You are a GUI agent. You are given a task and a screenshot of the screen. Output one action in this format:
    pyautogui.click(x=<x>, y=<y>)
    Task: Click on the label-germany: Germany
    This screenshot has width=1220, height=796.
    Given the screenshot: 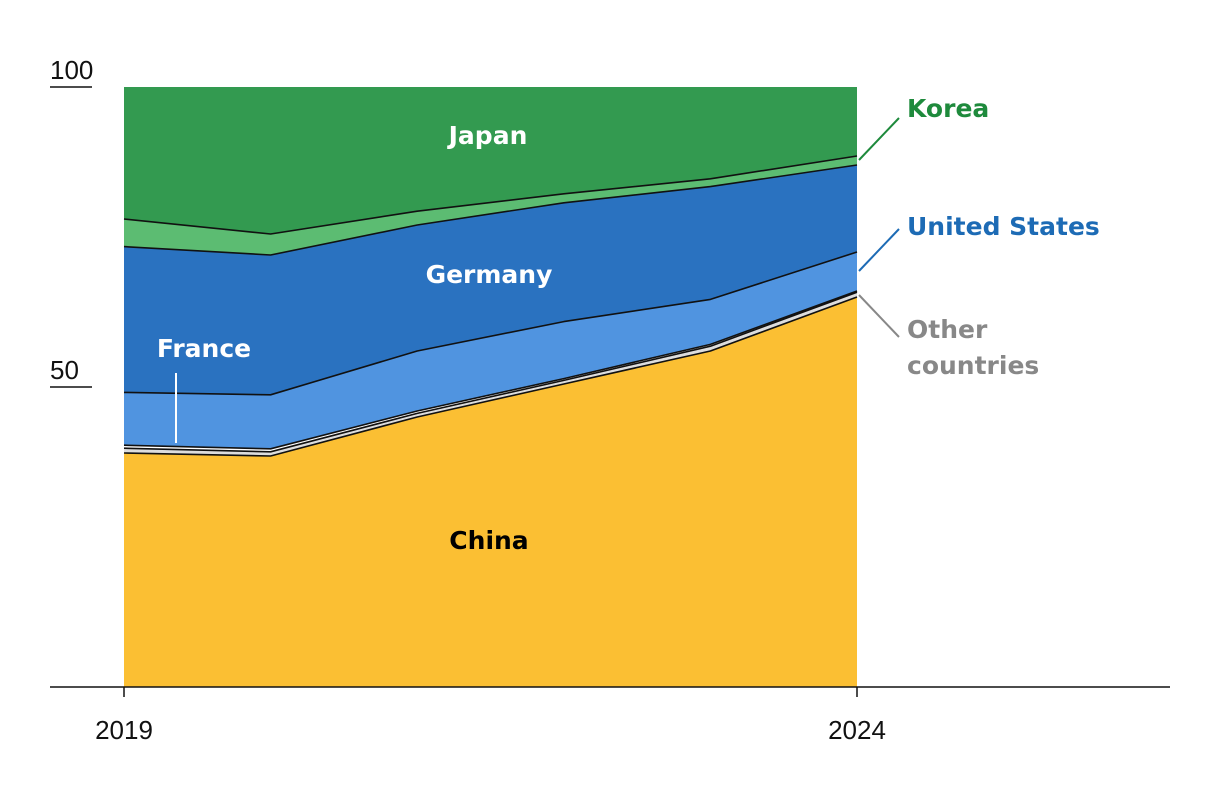 What is the action you would take?
    pyautogui.click(x=489, y=274)
    